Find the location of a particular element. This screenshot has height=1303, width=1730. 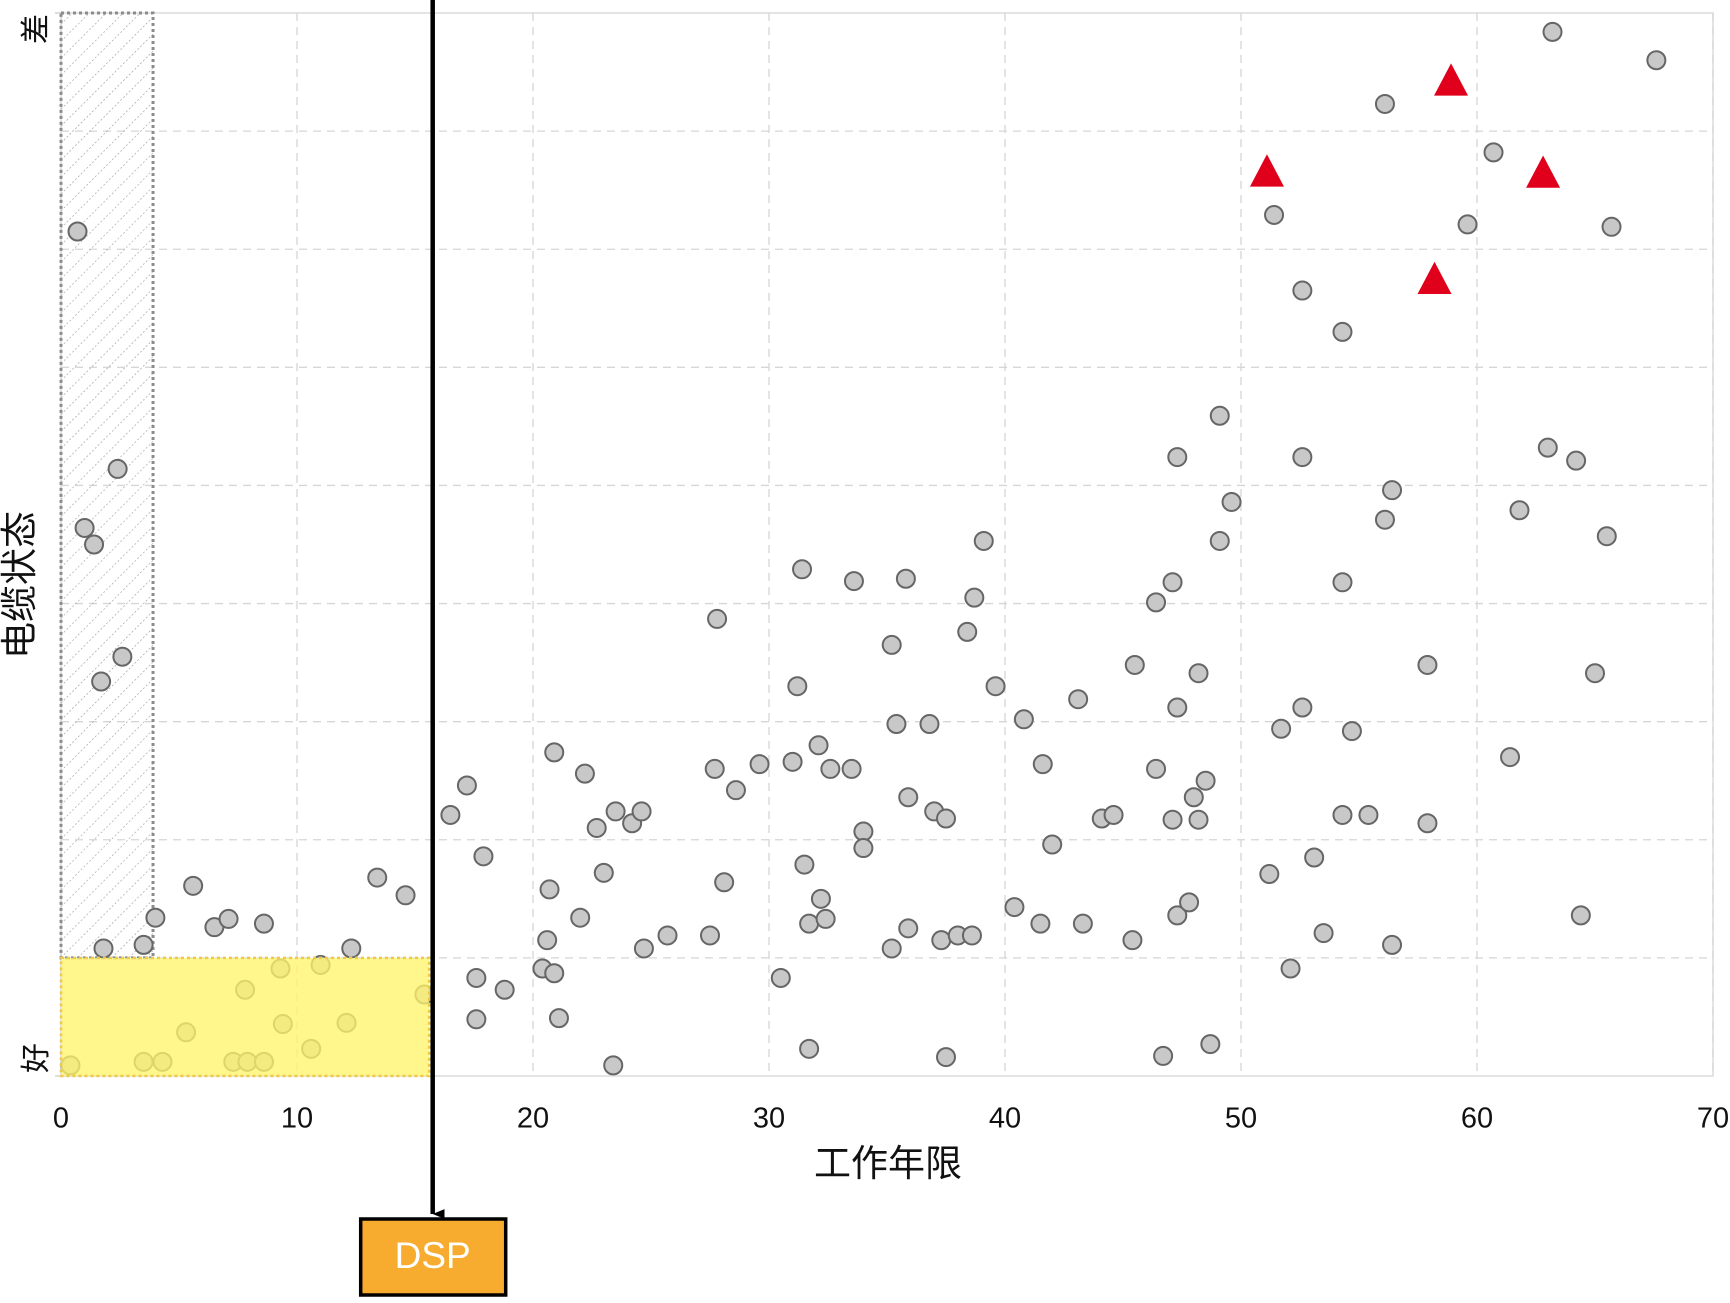

x-tick-label: 50 is located at coordinates (1241, 1119).